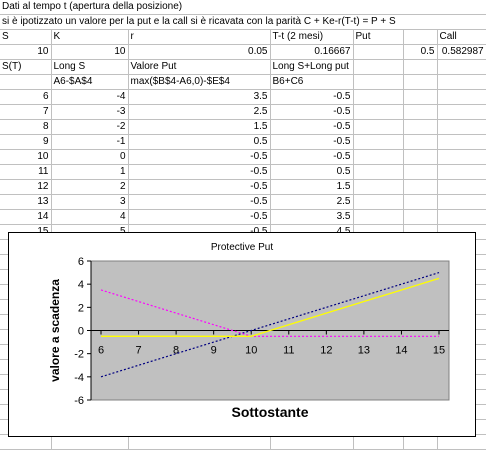 The width and height of the screenshot is (486, 450). Describe the element at coordinates (55, 330) in the screenshot. I see `y-axis-title: valore a scadenza` at that location.